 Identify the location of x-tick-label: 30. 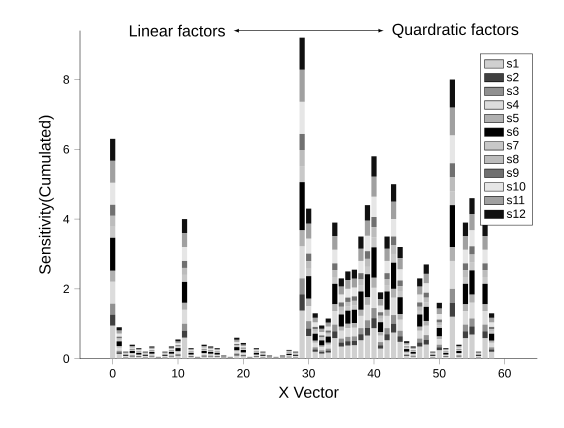
(308, 373).